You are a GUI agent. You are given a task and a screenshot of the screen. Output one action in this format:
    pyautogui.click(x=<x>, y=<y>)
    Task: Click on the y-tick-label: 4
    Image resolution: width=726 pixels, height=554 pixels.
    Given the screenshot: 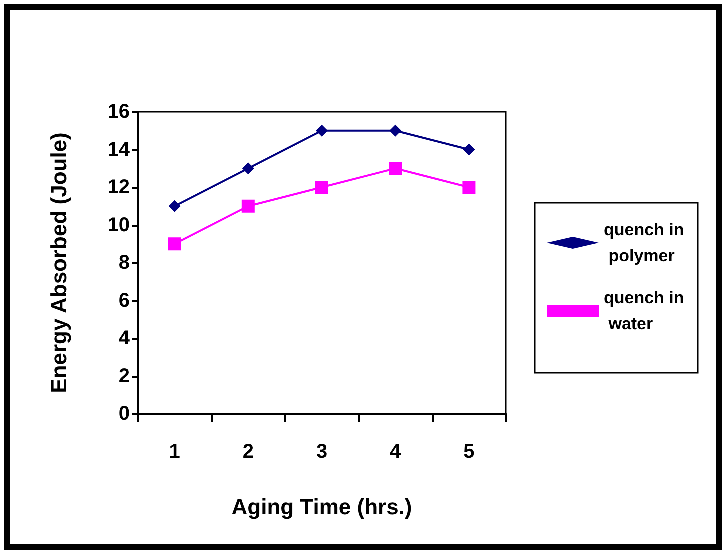 What is the action you would take?
    pyautogui.click(x=124, y=339)
    